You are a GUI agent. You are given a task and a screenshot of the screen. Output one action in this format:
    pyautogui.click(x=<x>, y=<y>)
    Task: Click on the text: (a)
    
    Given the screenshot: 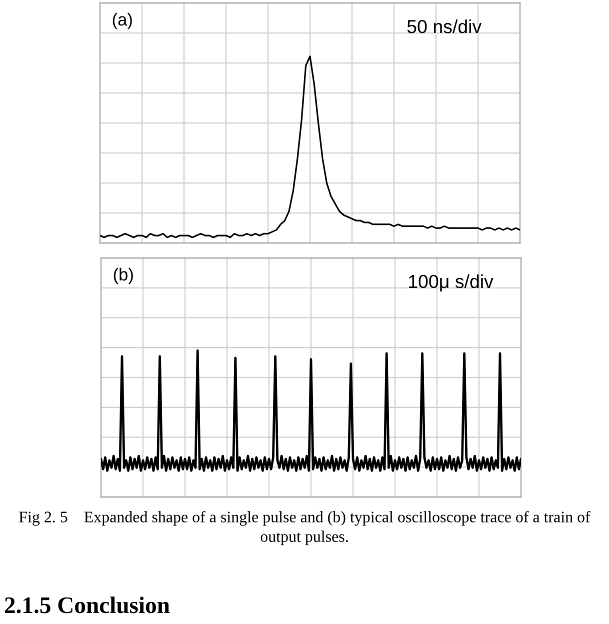 What is the action you would take?
    pyautogui.click(x=122, y=21)
    